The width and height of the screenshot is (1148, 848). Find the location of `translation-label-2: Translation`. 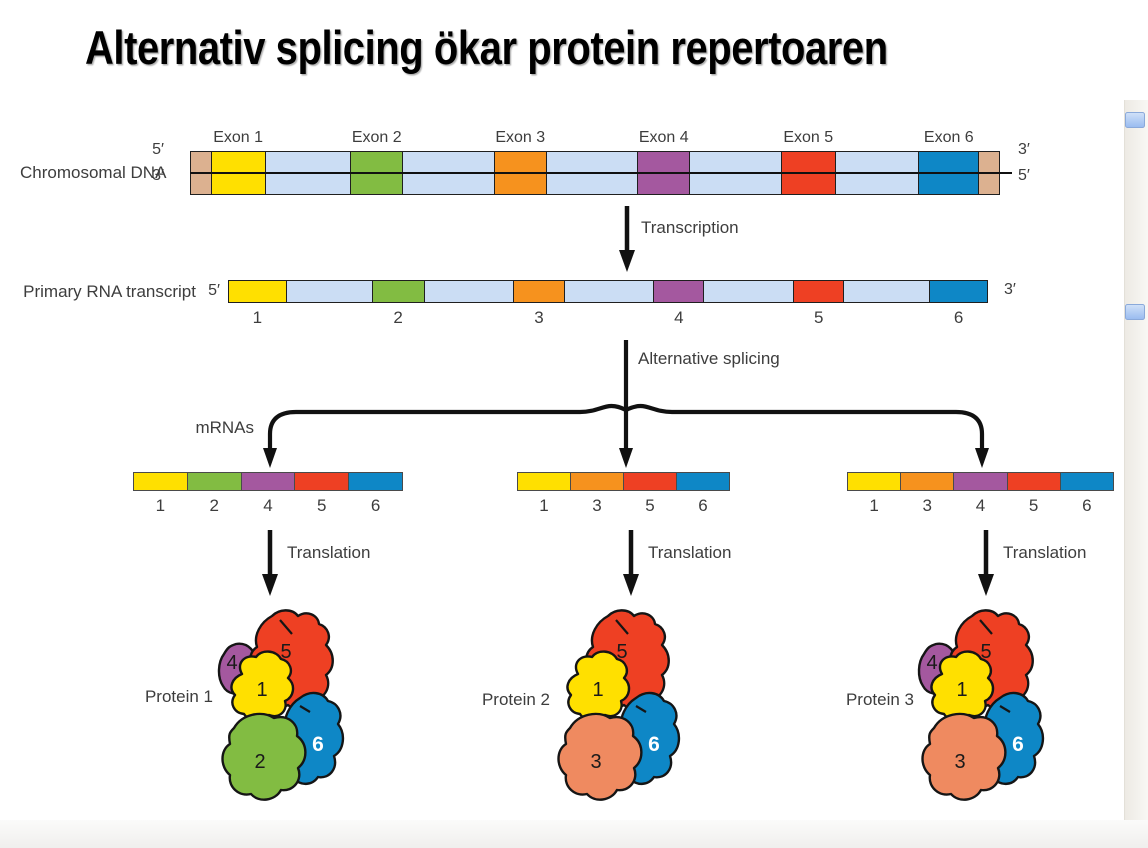

translation-label-2: Translation is located at coordinates (690, 552).